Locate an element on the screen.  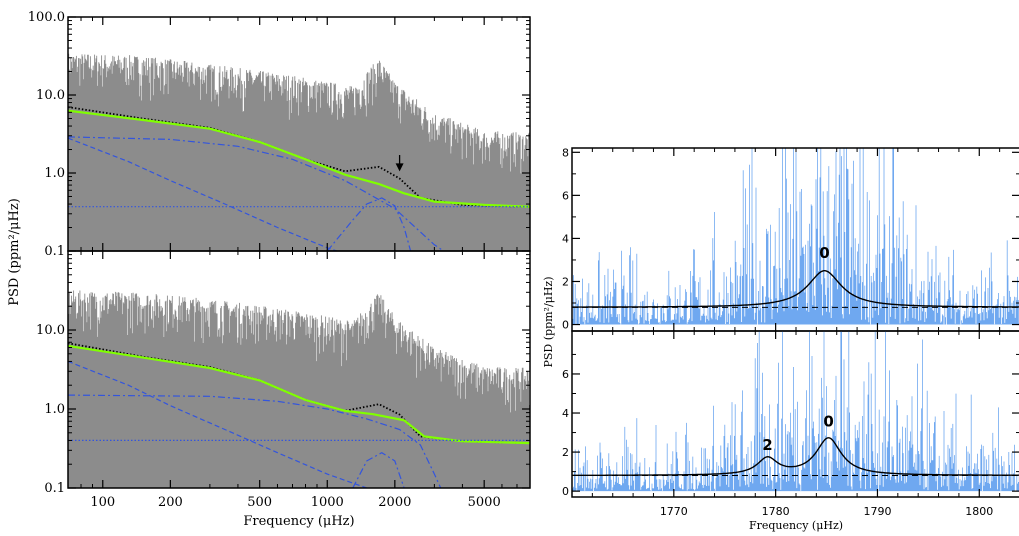
right-bottom-model is located at coordinates (795, 457).